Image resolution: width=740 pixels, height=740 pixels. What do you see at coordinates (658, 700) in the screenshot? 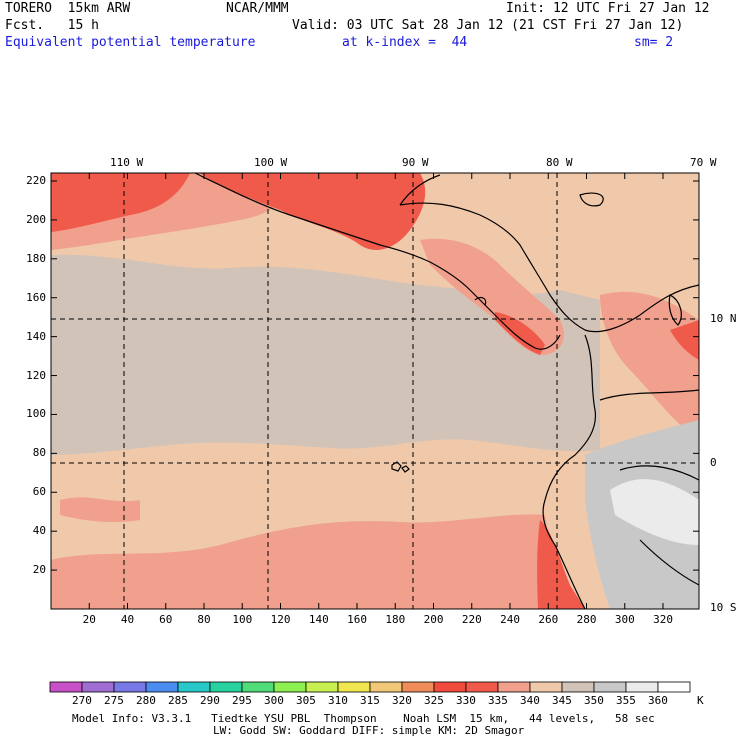
I see `colorbar-label: 360` at bounding box center [658, 700].